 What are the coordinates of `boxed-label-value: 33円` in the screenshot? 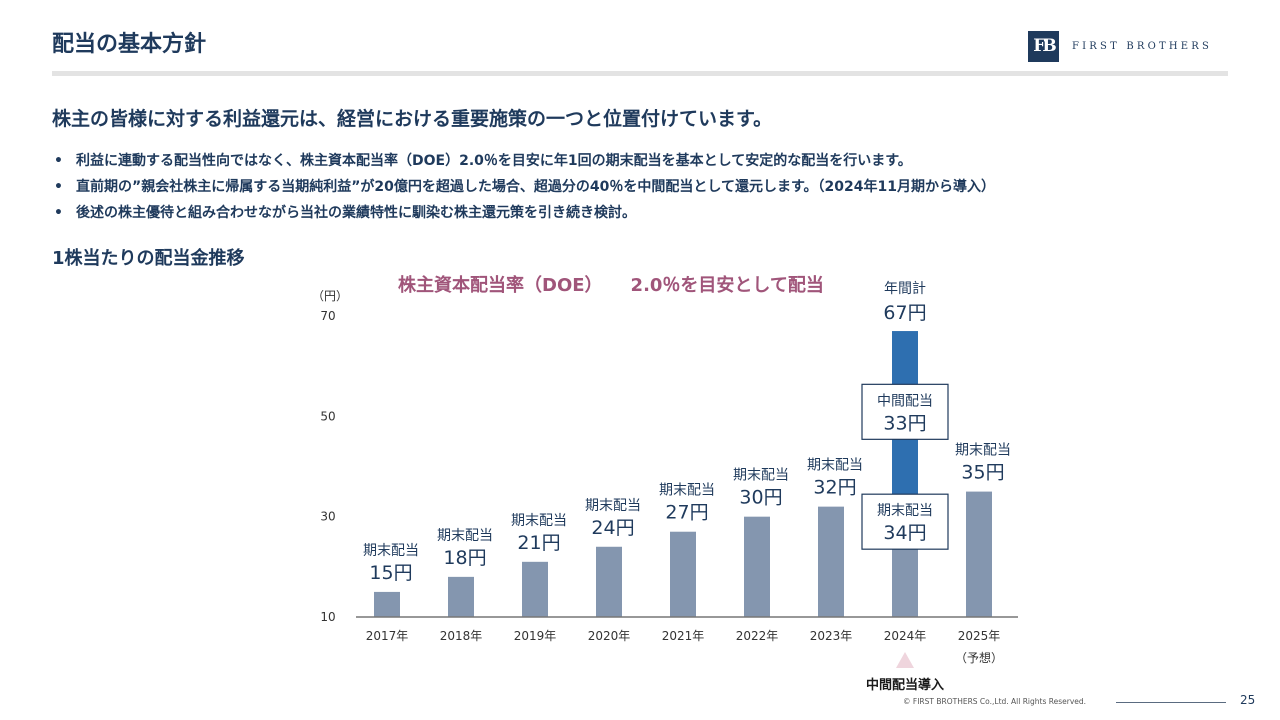 It's located at (904, 423).